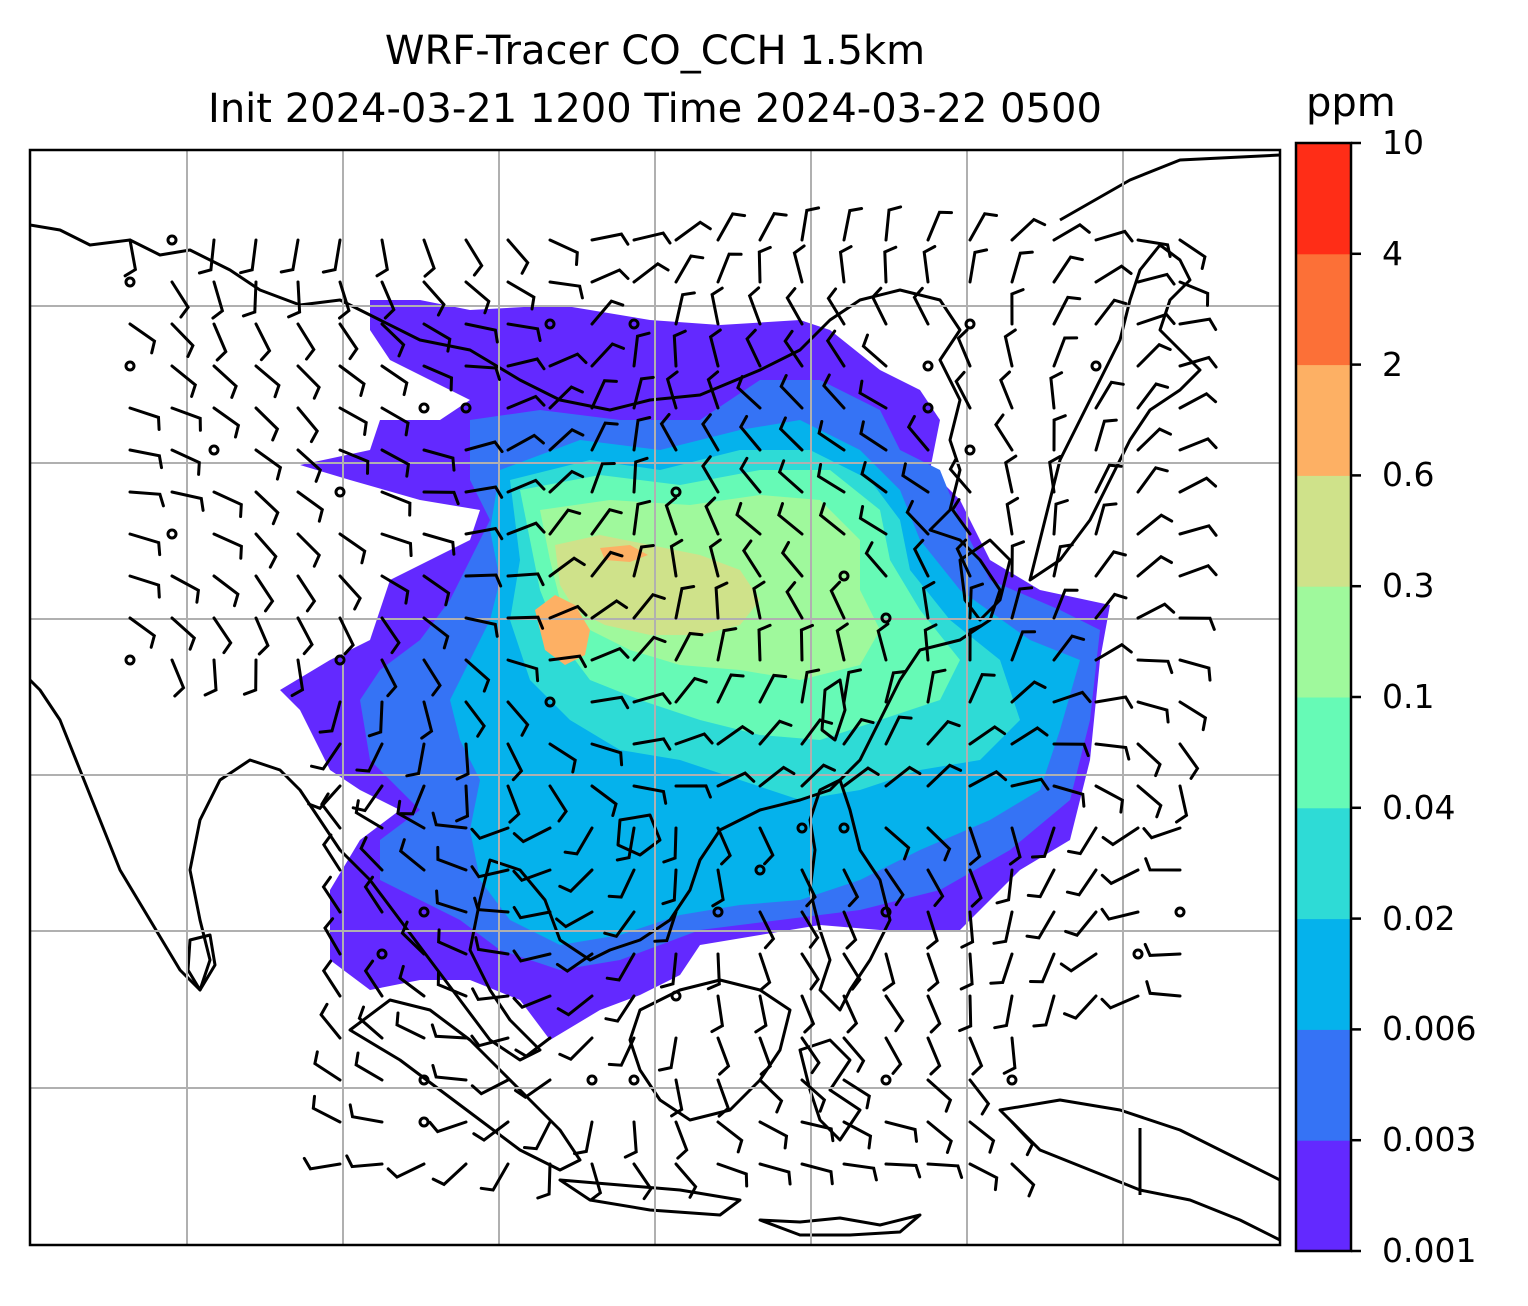  Describe the element at coordinates (1351, 103) in the screenshot. I see `colorbar-unit: ppm` at that location.